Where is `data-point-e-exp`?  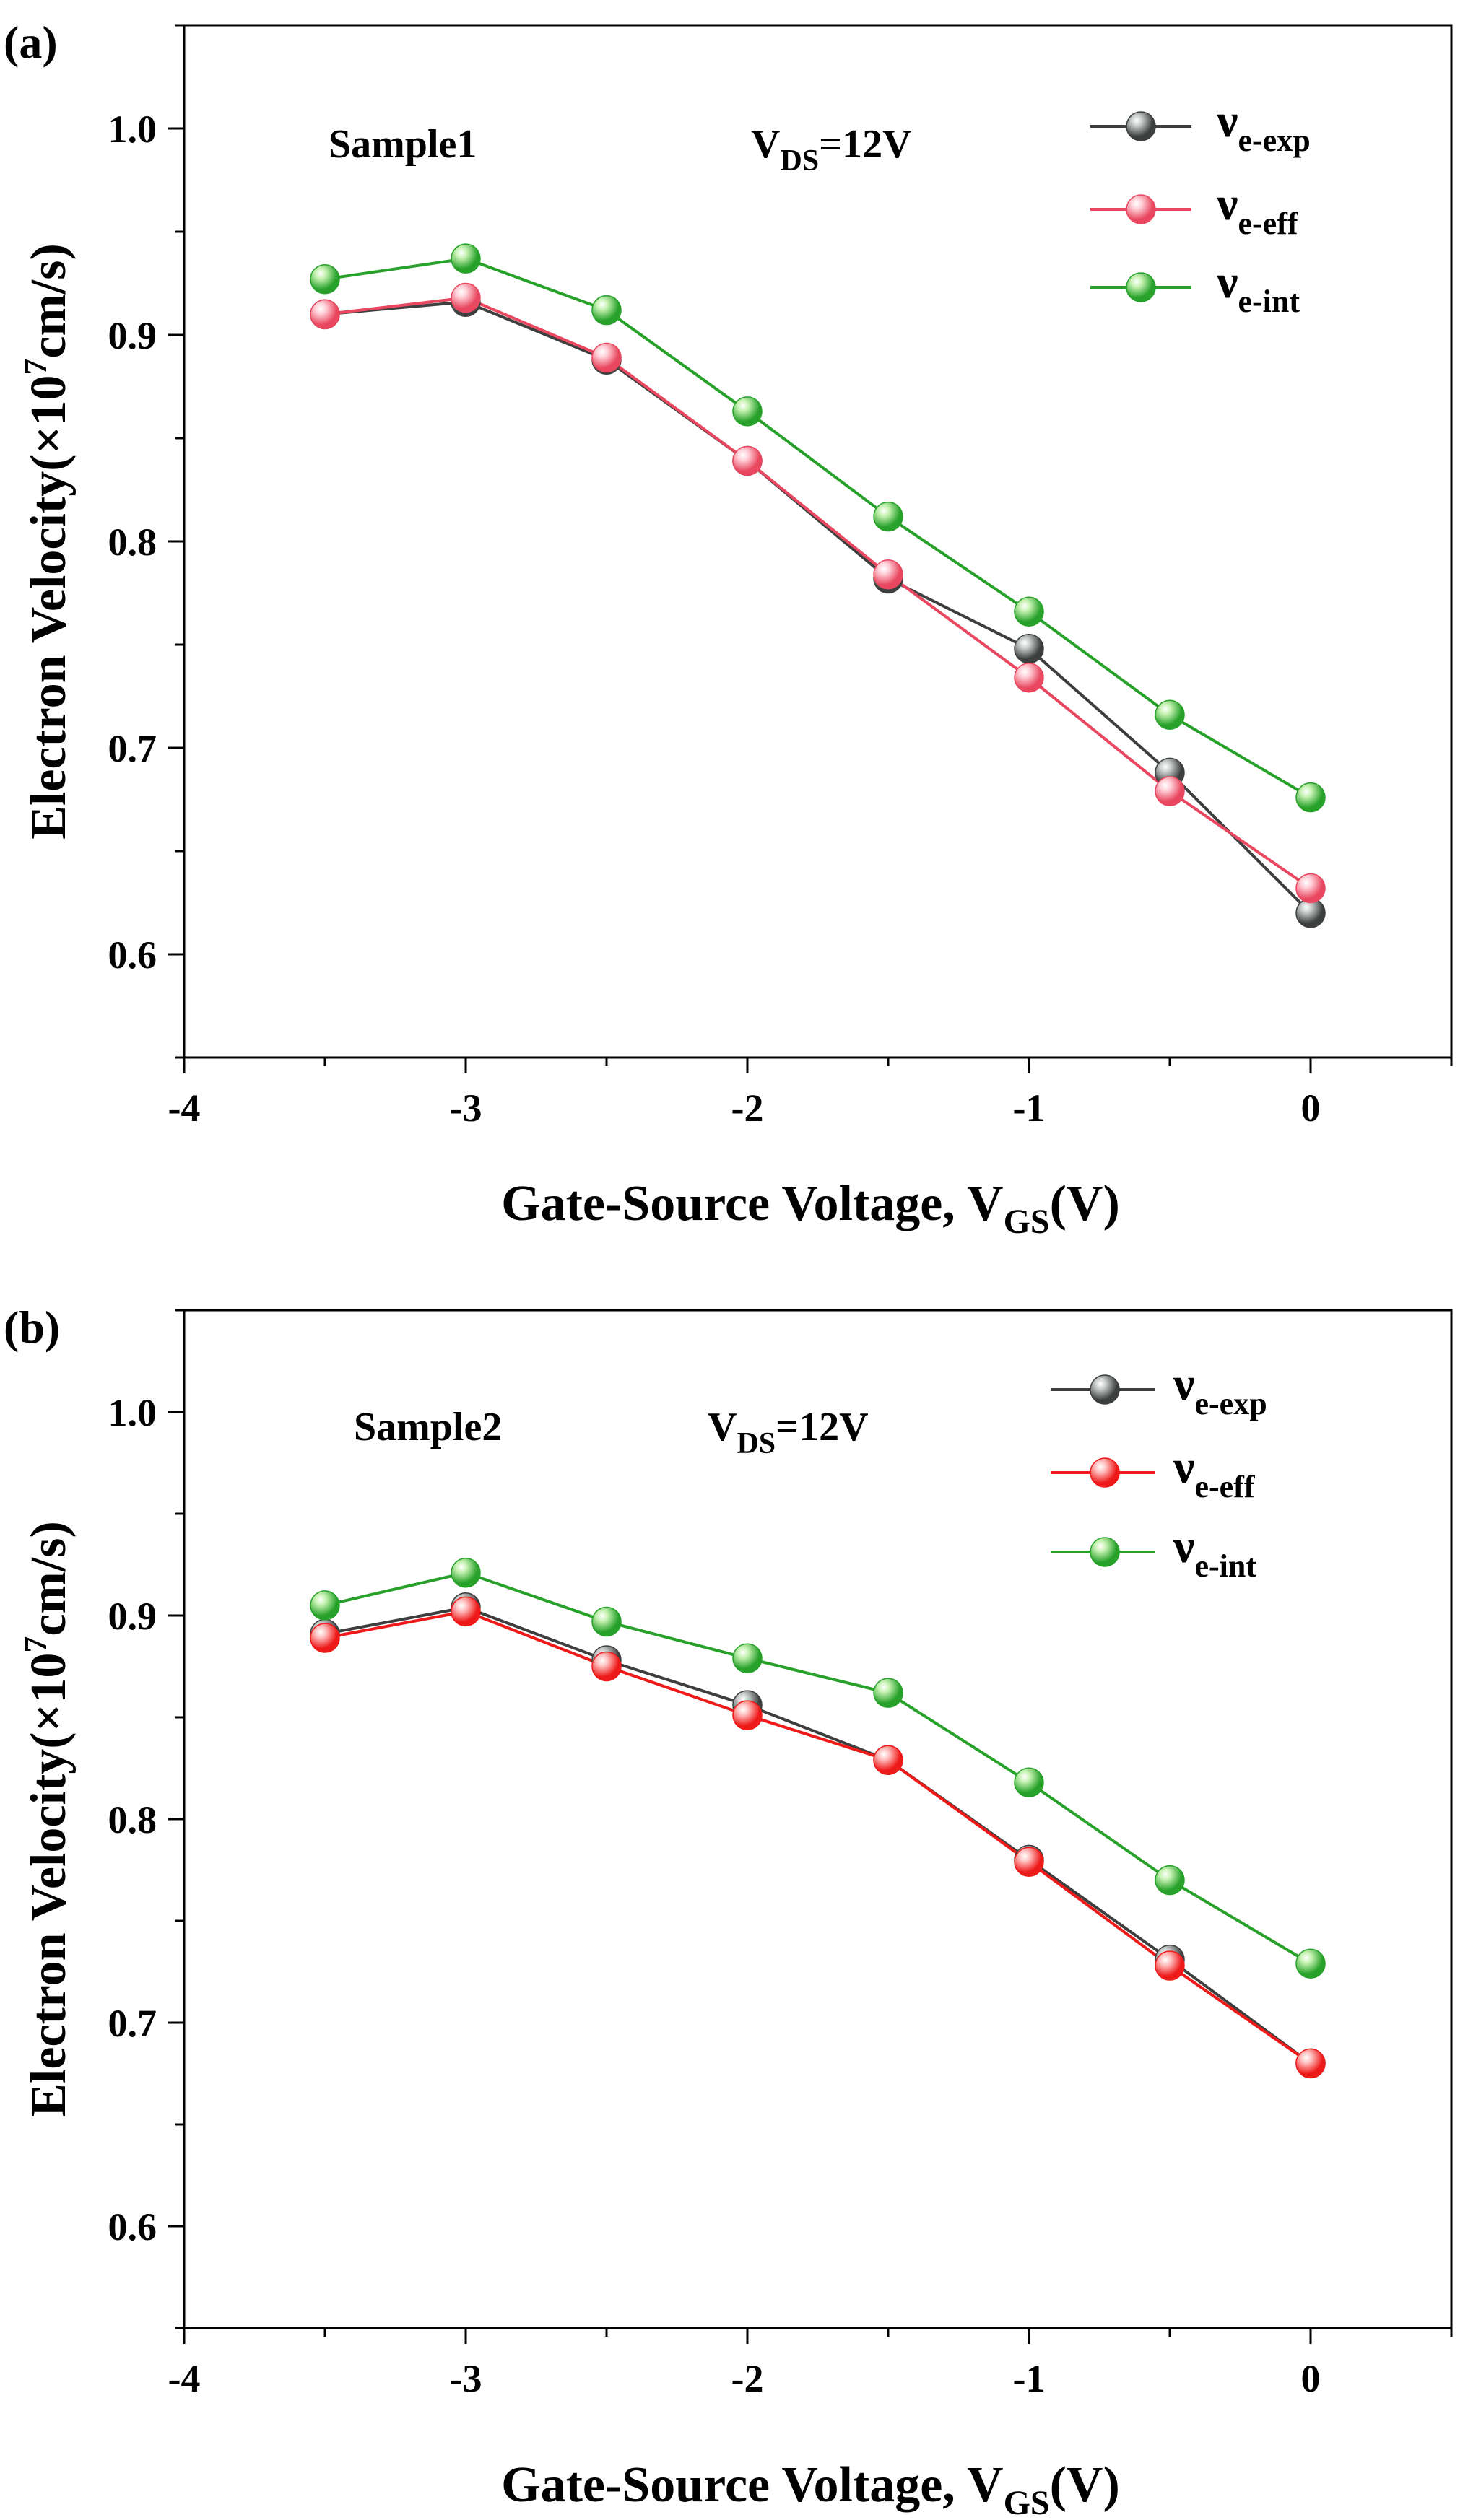 data-point-e-exp is located at coordinates (1029, 648).